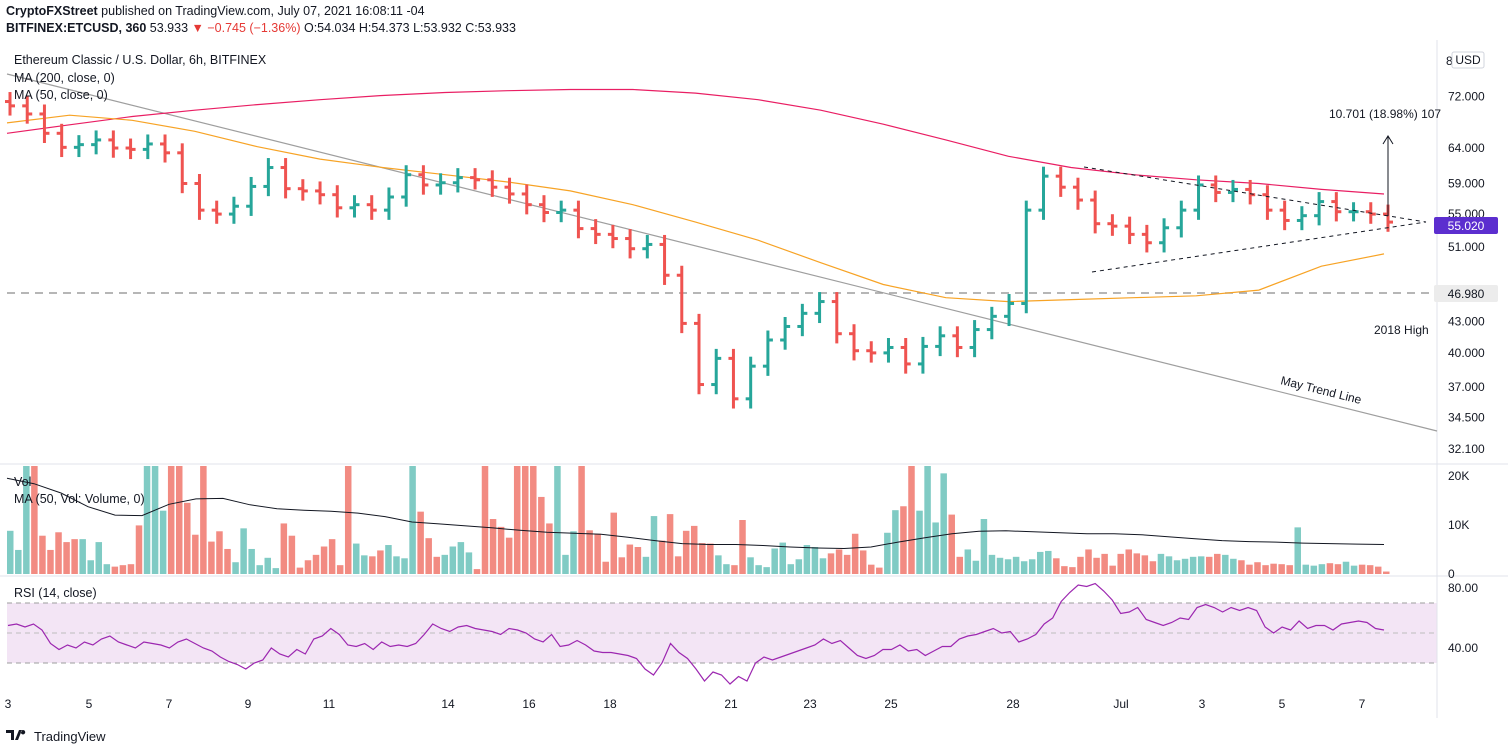 This screenshot has width=1508, height=755. Describe the element at coordinates (52, 11) in the screenshot. I see `publisher-name: CryptoFXStreet` at that location.